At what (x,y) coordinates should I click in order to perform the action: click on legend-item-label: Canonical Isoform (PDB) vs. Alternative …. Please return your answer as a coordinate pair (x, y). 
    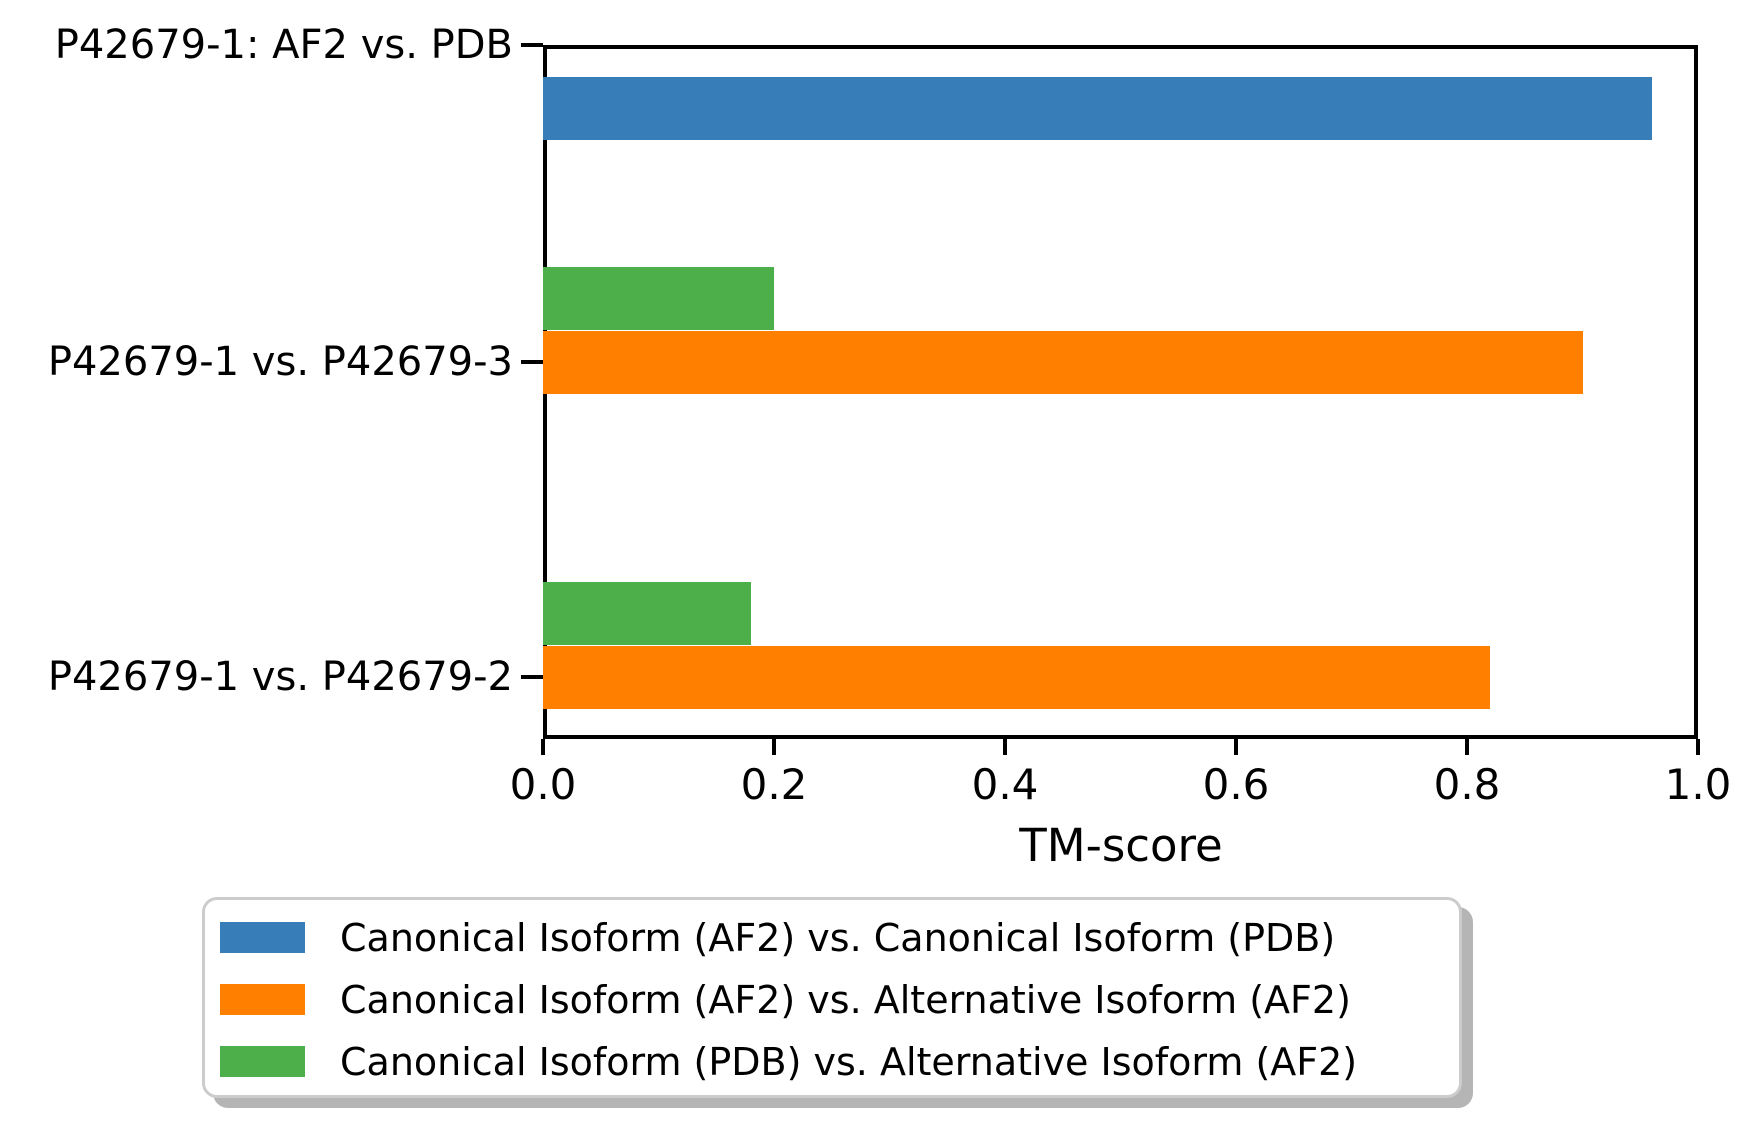
    Looking at the image, I should click on (849, 1062).